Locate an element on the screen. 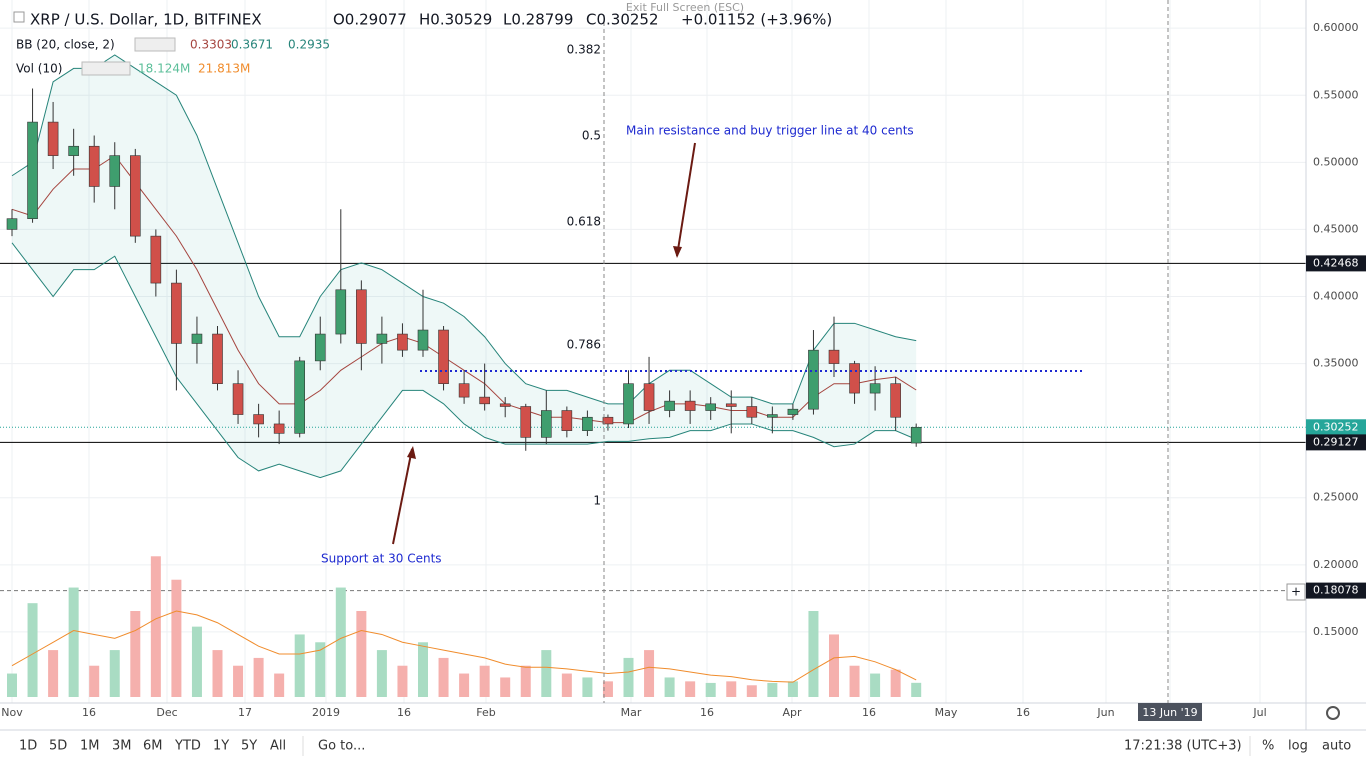 The width and height of the screenshot is (1366, 768). bb-label: BB (20, close, 2) is located at coordinates (65, 45).